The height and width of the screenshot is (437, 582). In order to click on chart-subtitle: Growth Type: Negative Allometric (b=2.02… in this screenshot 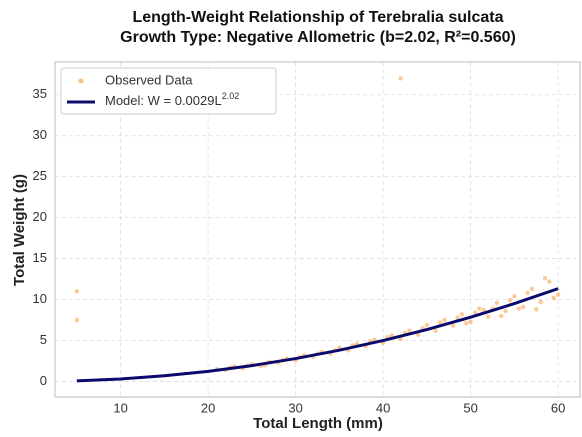, I will do `click(318, 37)`.